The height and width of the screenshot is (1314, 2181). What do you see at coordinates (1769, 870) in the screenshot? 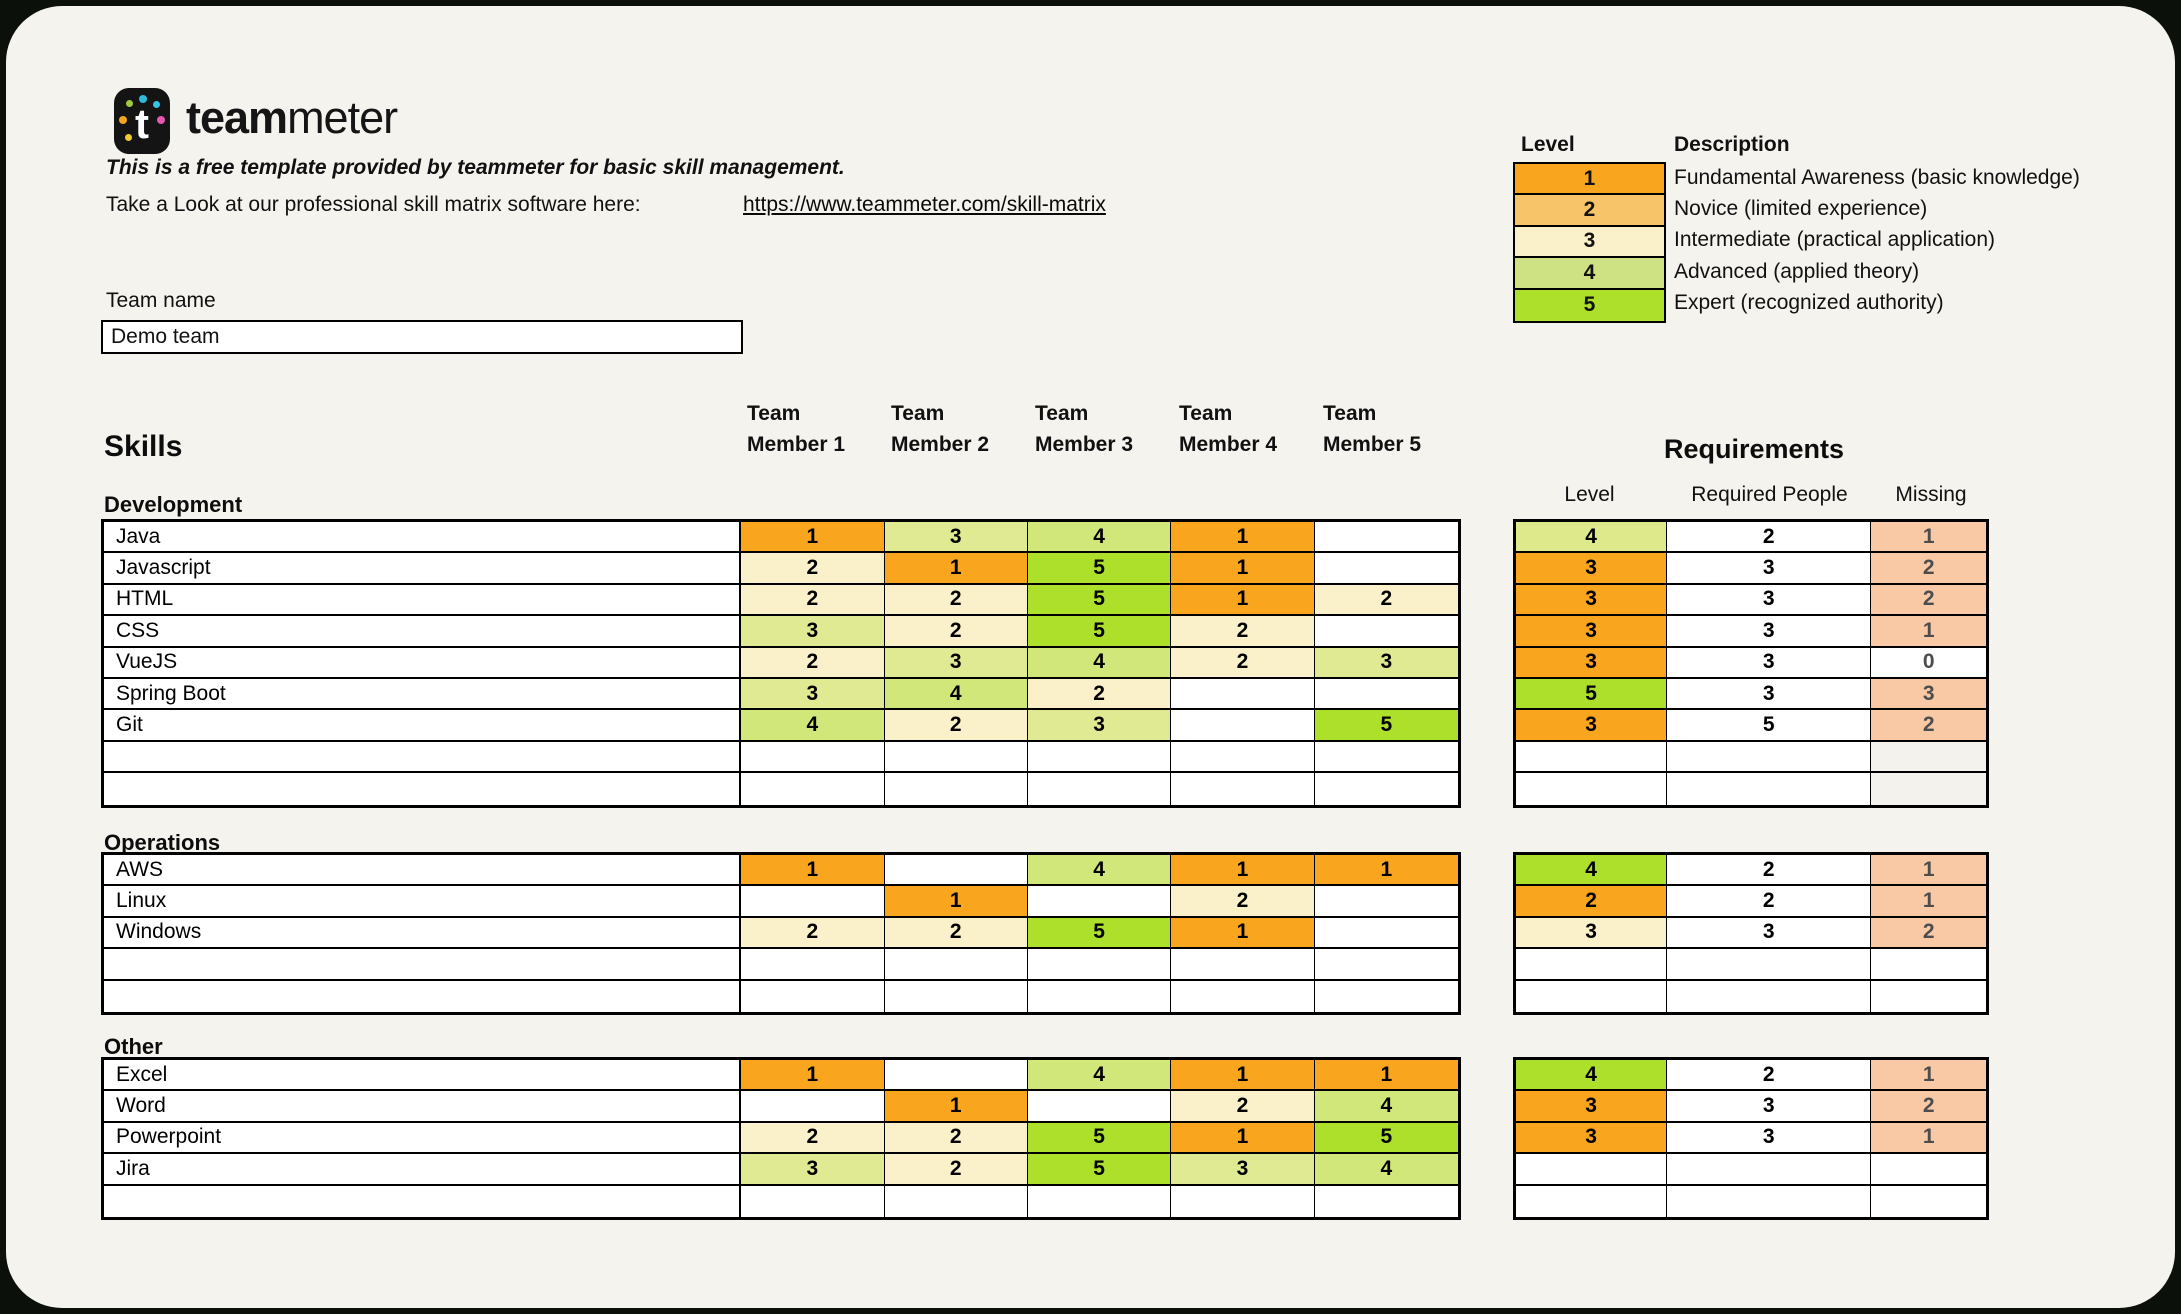
I see `req-required-people-cell: 2` at bounding box center [1769, 870].